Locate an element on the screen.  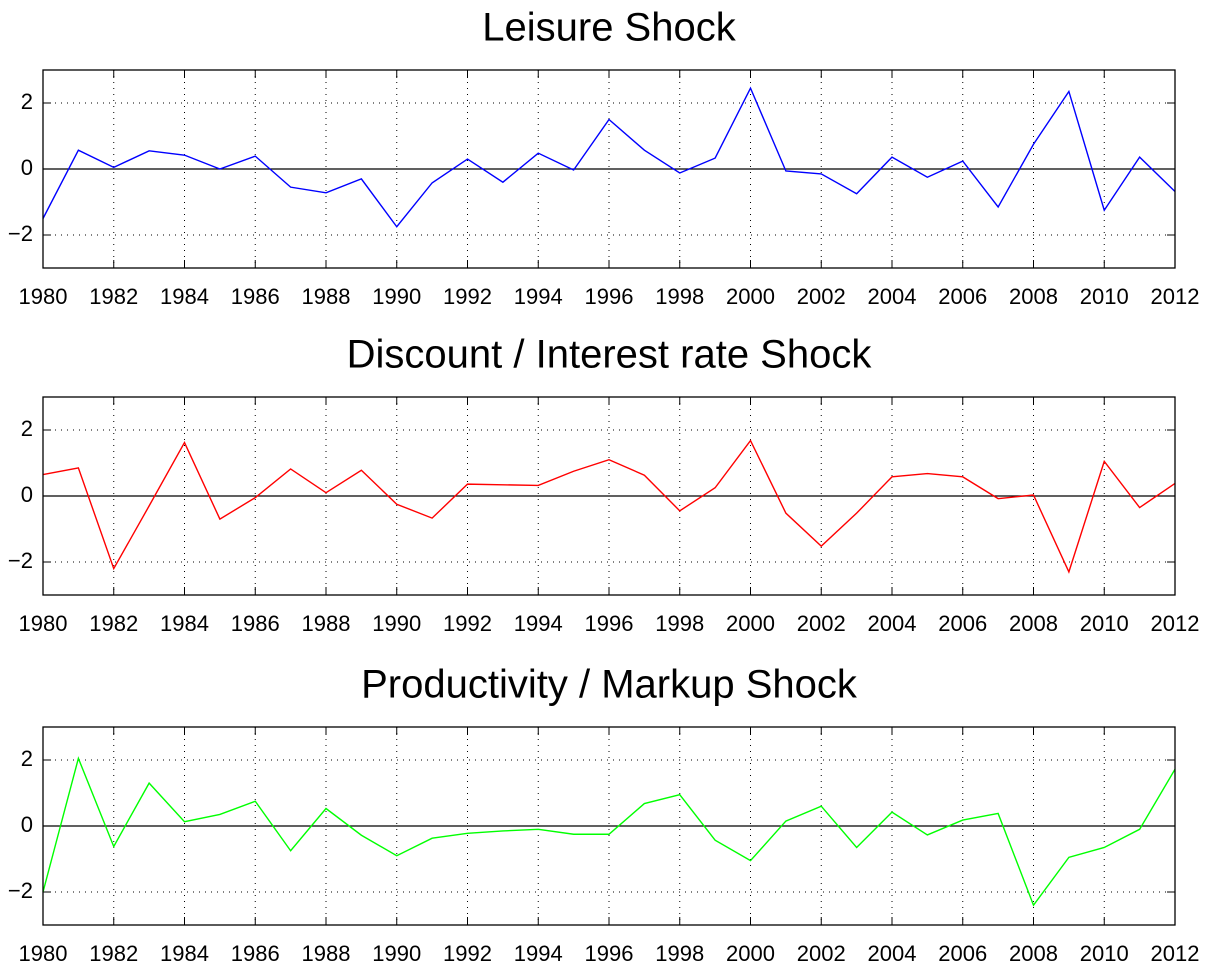
chart-title: Discount / Interest rate Shock is located at coordinates (610, 355).